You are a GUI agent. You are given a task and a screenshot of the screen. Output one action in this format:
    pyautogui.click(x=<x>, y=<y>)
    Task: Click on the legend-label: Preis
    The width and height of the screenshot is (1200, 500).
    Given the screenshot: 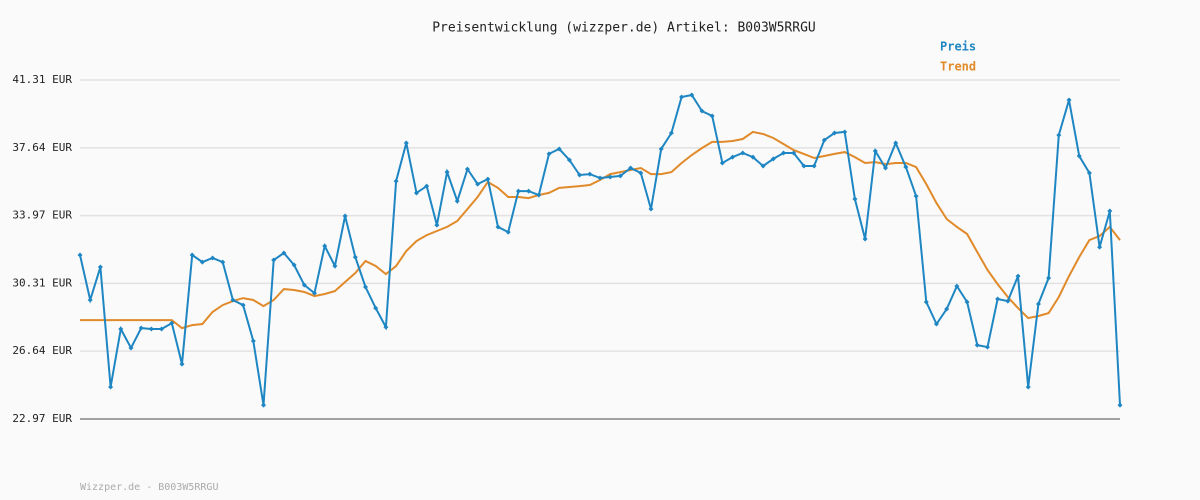 What is the action you would take?
    pyautogui.click(x=958, y=47)
    